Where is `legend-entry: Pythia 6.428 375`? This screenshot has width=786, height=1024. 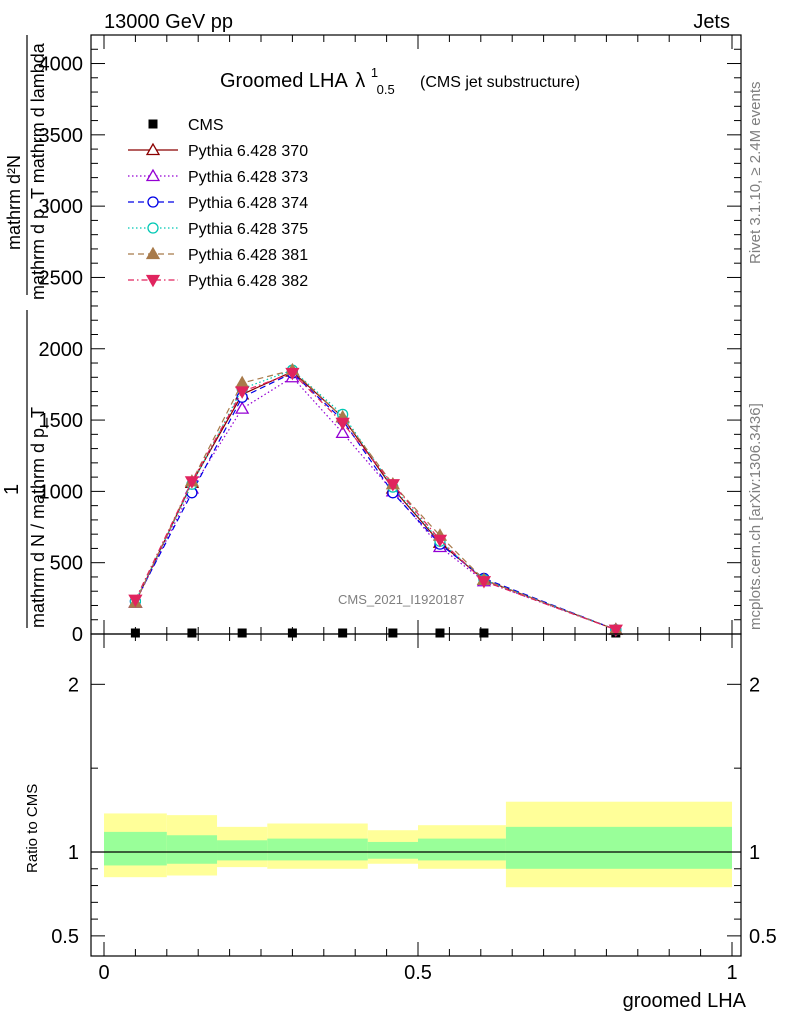
legend-entry: Pythia 6.428 375 is located at coordinates (218, 229).